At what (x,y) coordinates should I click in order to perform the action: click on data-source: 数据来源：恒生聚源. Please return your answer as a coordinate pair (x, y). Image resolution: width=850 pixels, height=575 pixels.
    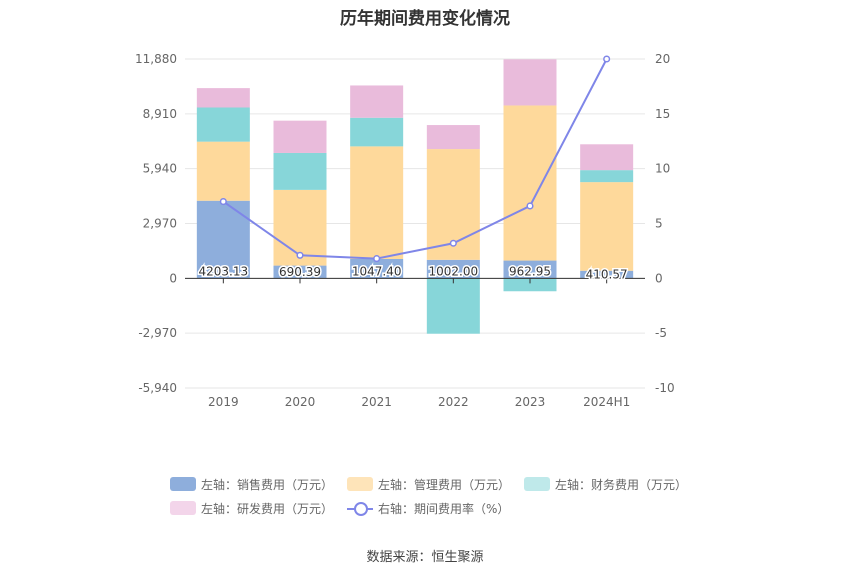
    Looking at the image, I should click on (425, 557).